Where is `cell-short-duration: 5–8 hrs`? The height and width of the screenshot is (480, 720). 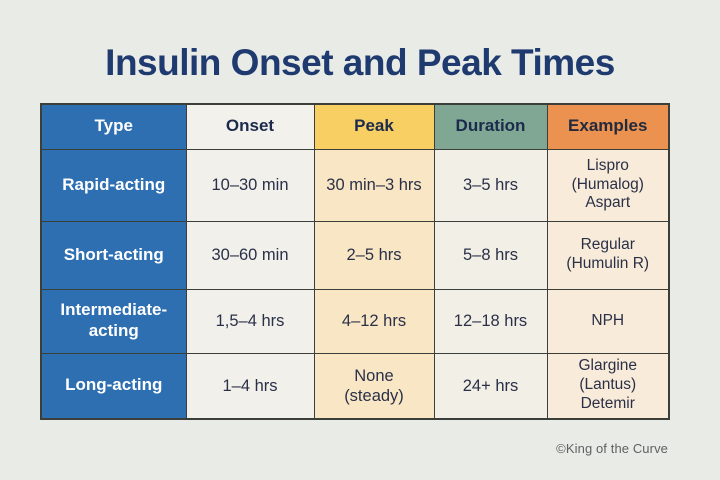
cell-short-duration: 5–8 hrs is located at coordinates (490, 255).